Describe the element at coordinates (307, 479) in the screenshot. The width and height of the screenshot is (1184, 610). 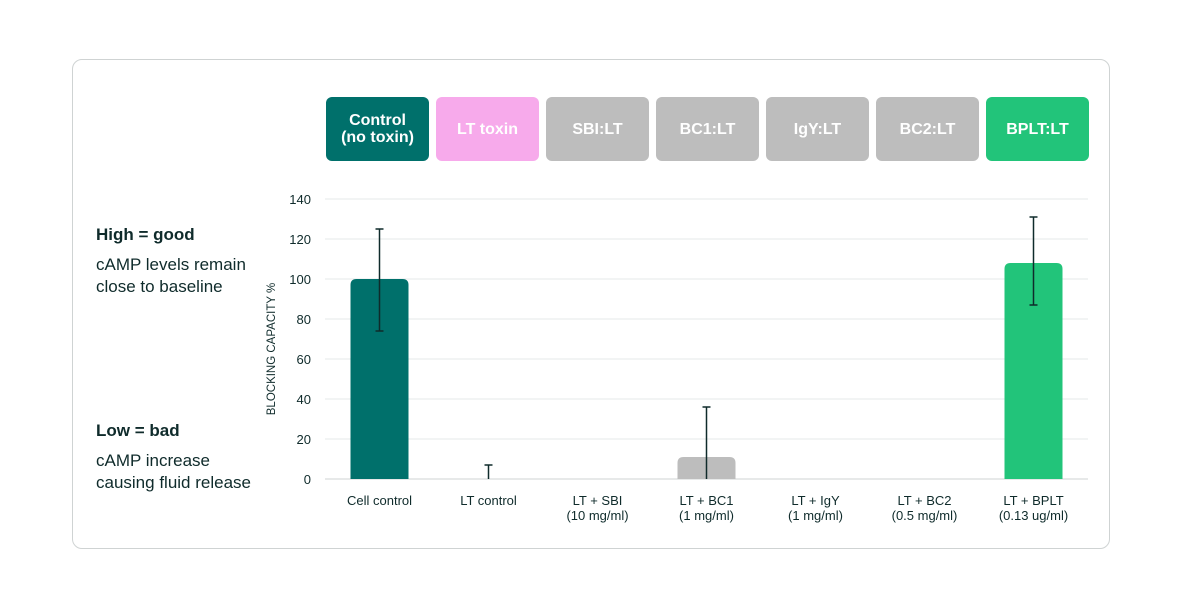
I see `y-tick-label: 0` at that location.